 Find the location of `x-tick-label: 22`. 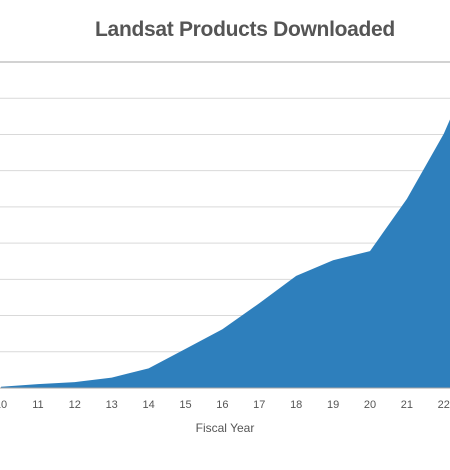

x-tick-label: 22 is located at coordinates (444, 405).